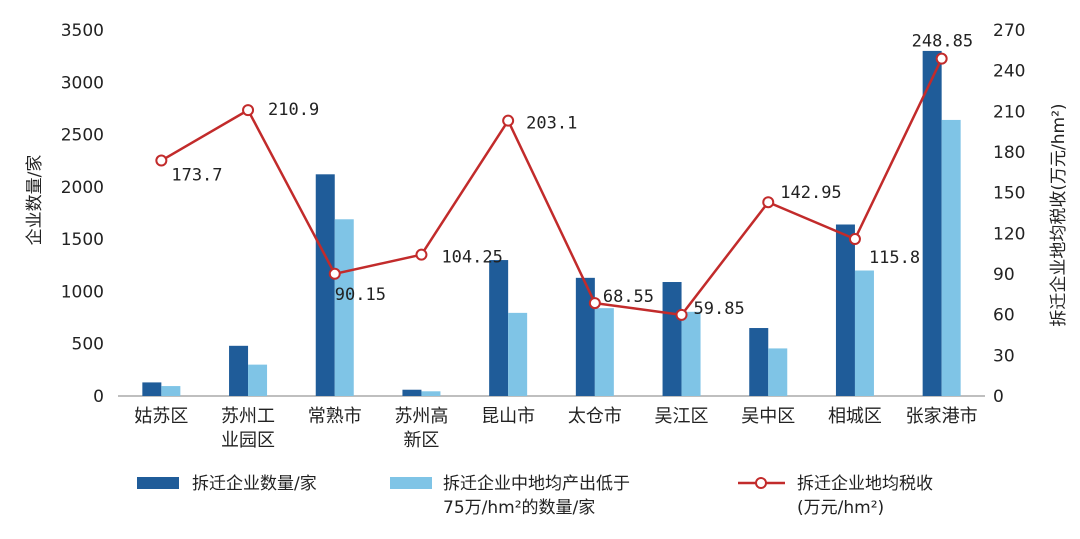 This screenshot has width=1080, height=539. What do you see at coordinates (471, 258) in the screenshot?
I see `line-data-label: 104.25` at bounding box center [471, 258].